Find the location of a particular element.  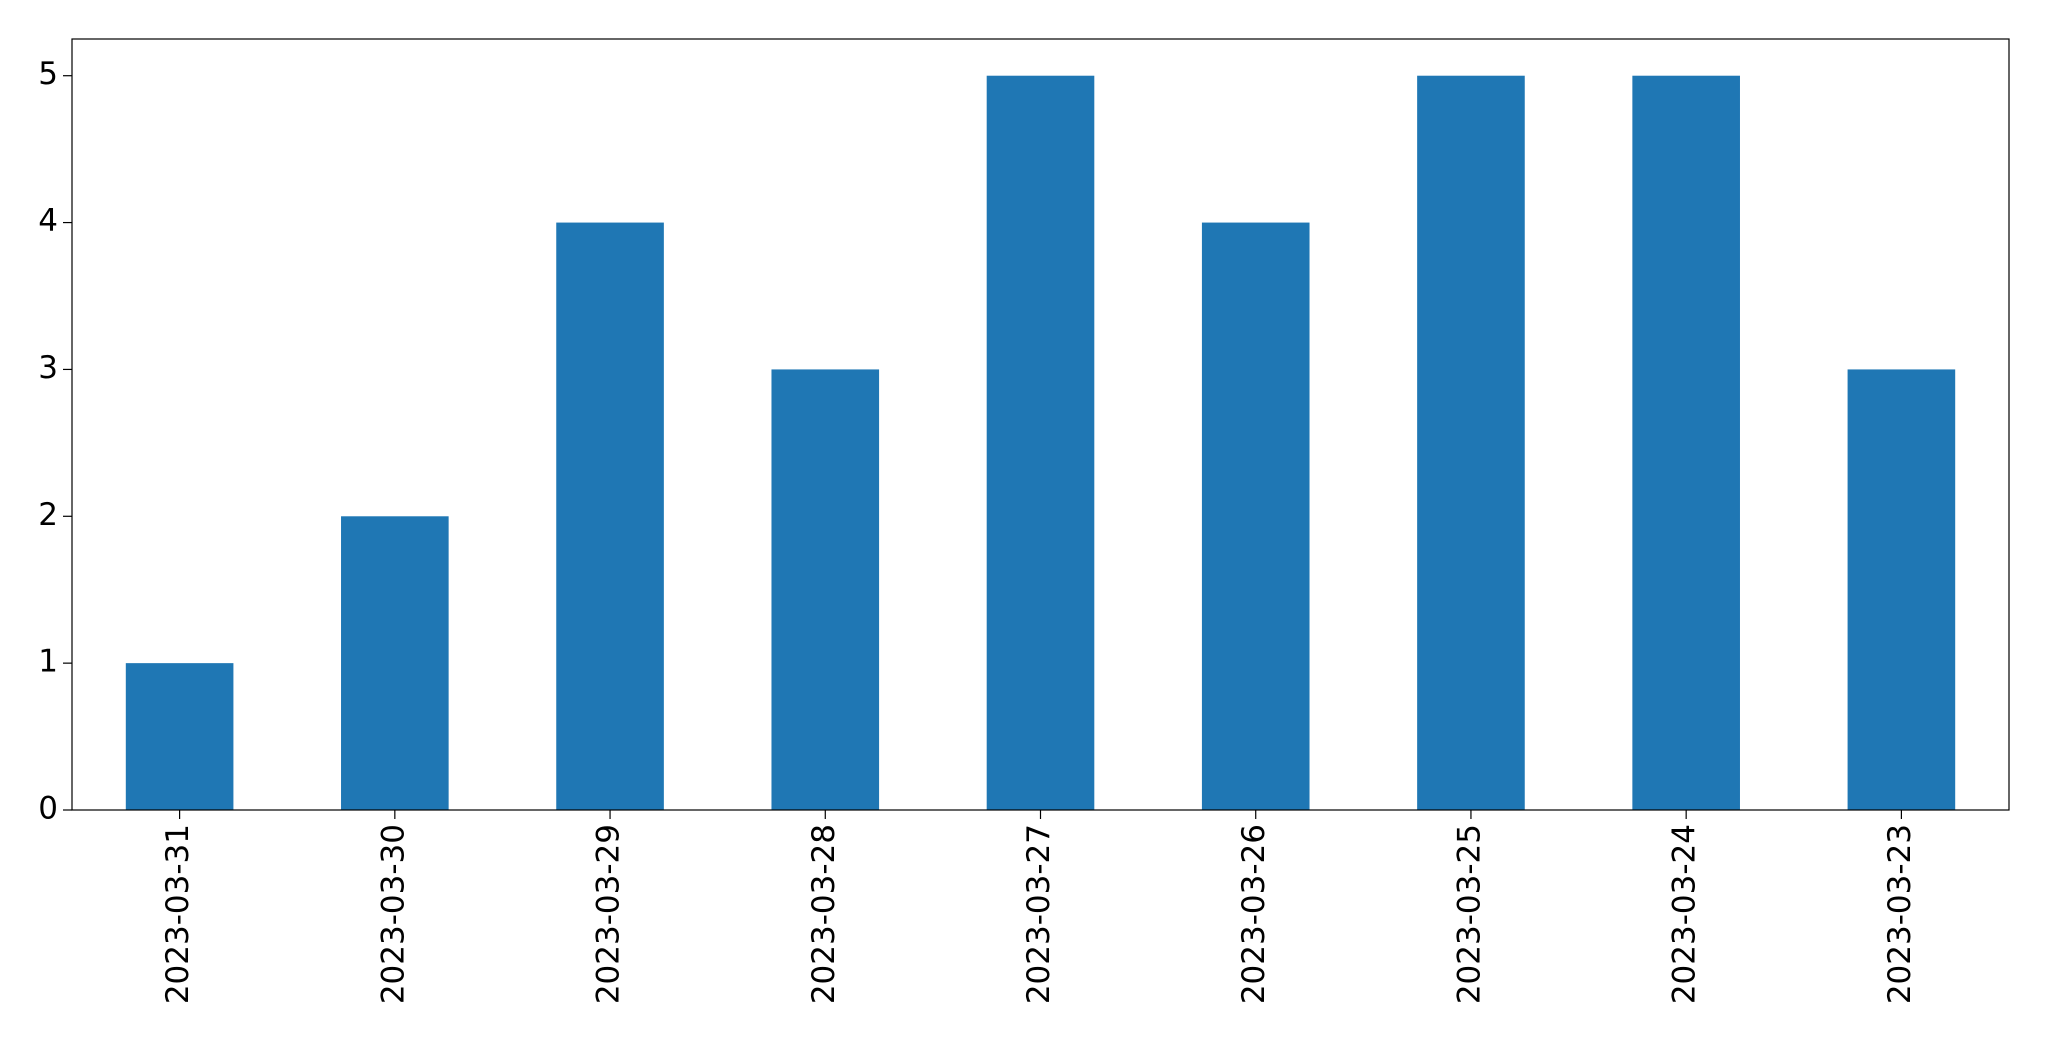

x-tick-label: 2023-03-30 is located at coordinates (393, 914).